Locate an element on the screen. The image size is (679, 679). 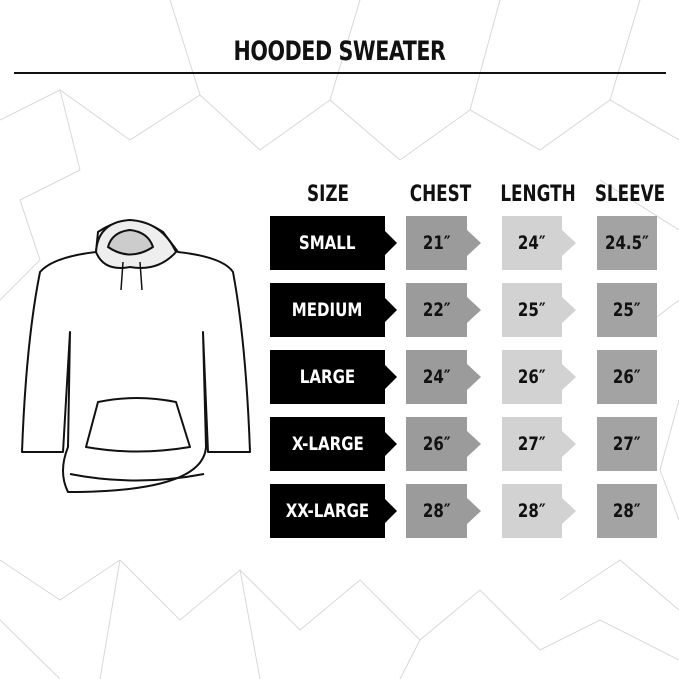
sleeve-cell: 26″ is located at coordinates (627, 377).